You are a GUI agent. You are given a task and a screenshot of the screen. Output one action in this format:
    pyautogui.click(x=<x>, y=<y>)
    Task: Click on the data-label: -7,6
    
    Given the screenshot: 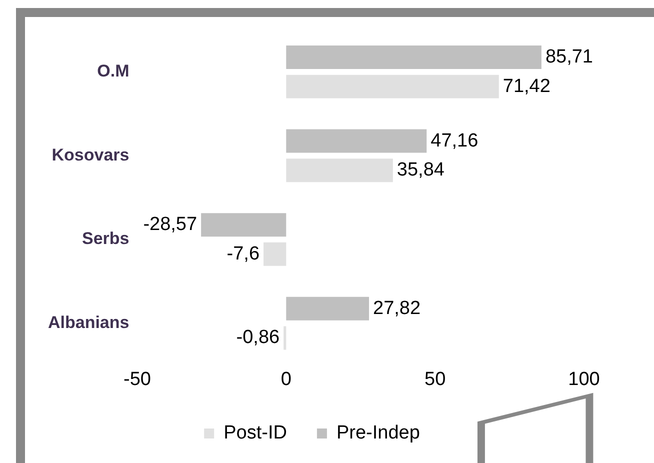 What is the action you would take?
    pyautogui.click(x=243, y=253)
    